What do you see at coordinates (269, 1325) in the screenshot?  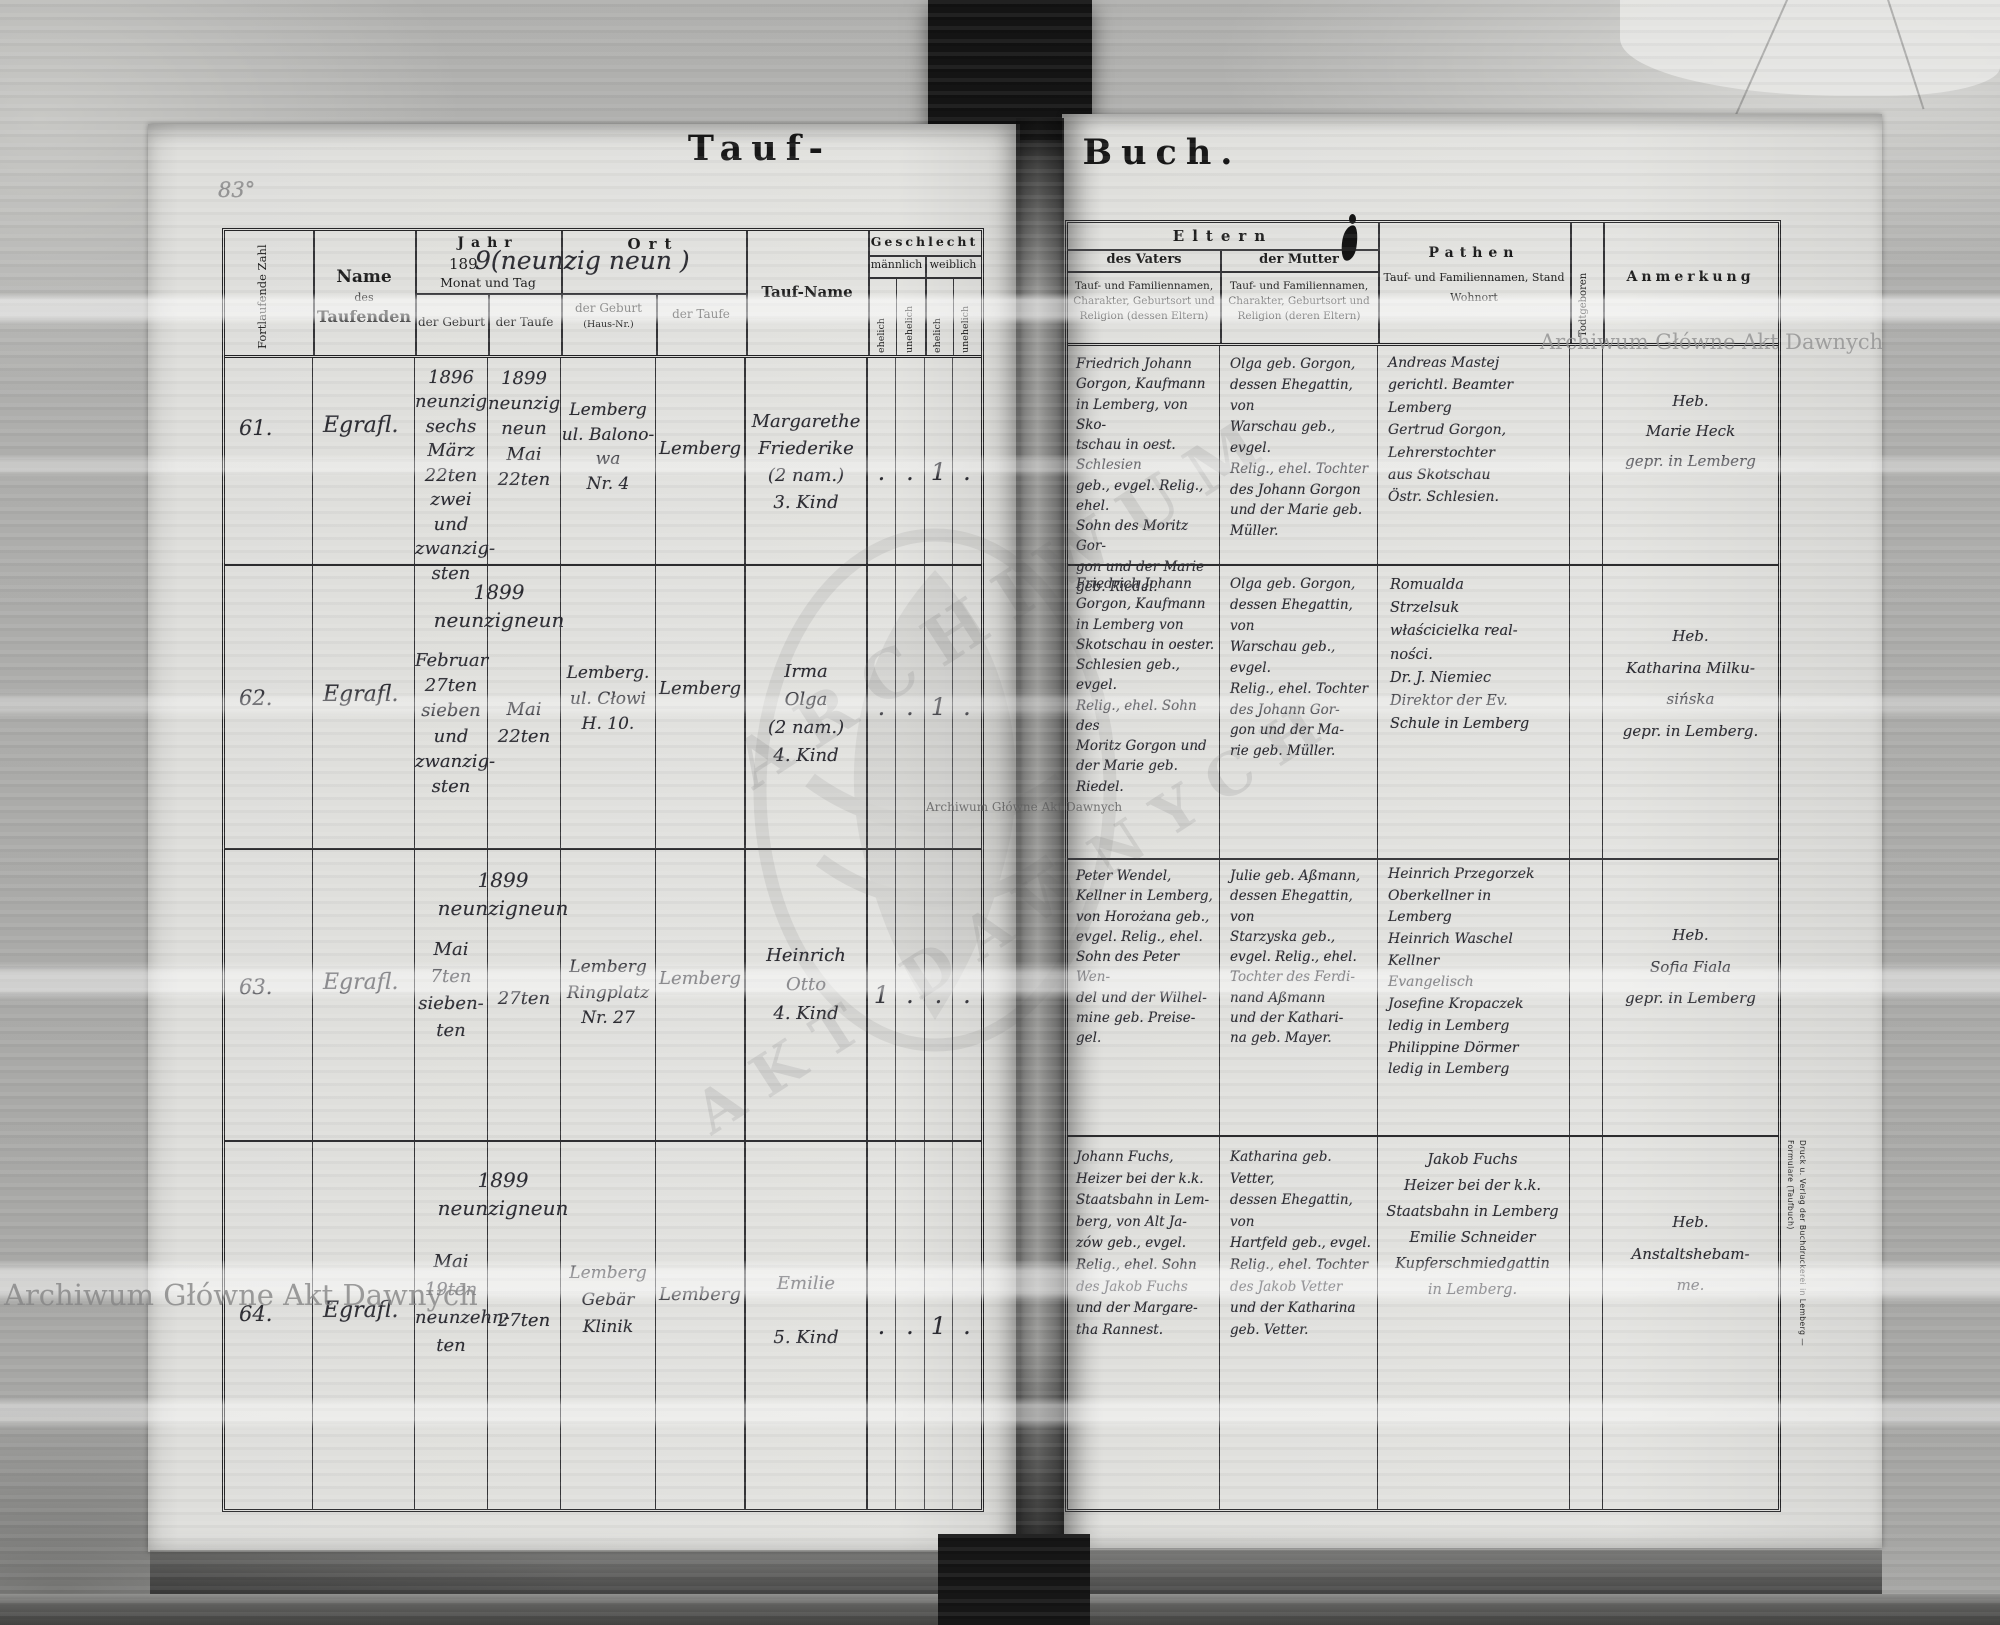 I see `row-number: 64.` at bounding box center [269, 1325].